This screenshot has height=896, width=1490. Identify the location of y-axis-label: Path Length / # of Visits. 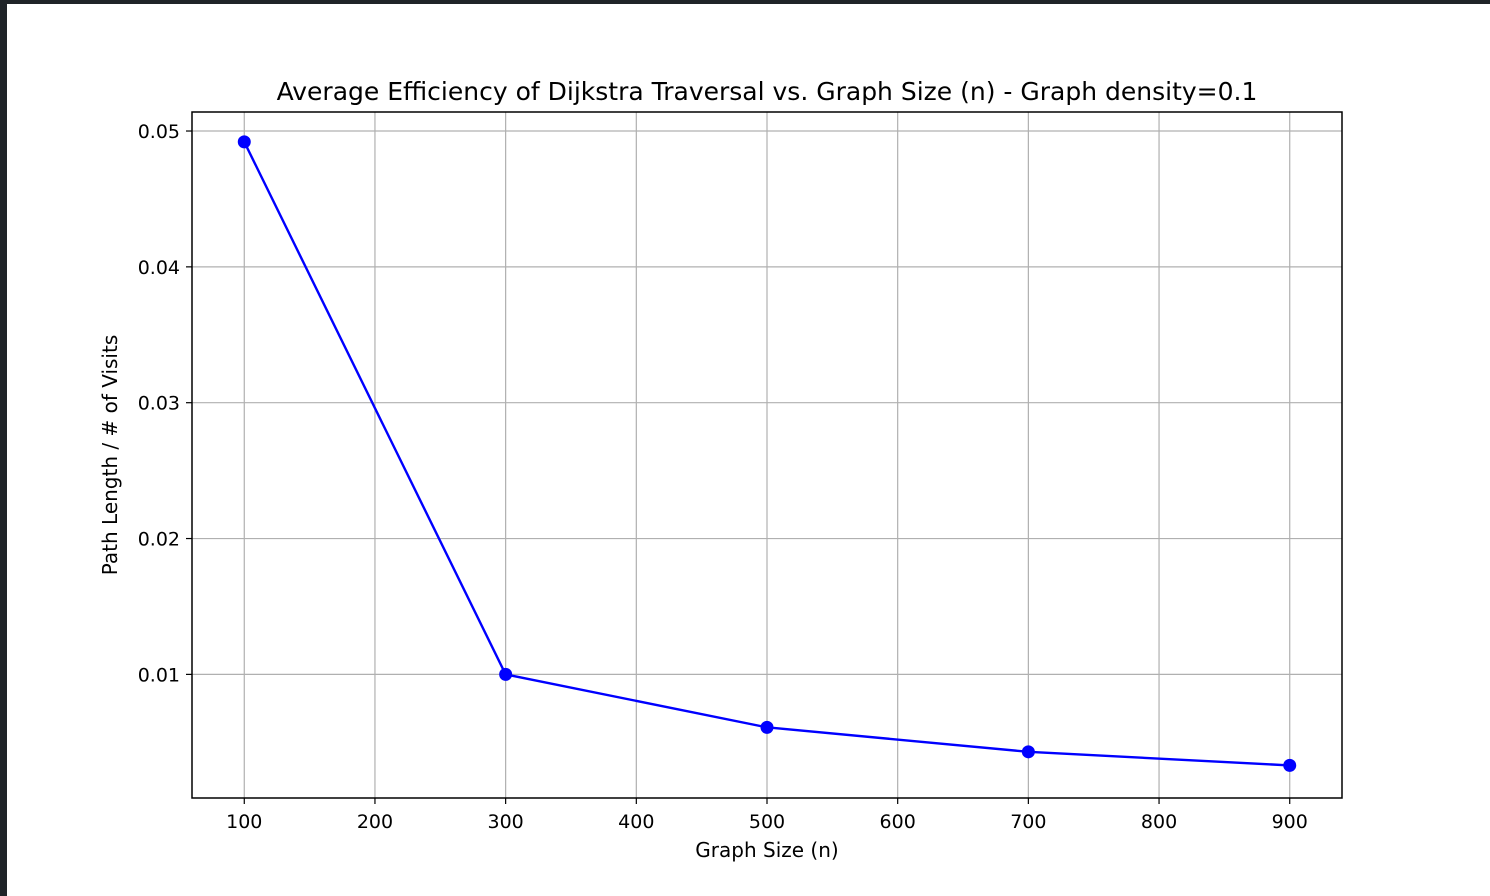
(110, 455).